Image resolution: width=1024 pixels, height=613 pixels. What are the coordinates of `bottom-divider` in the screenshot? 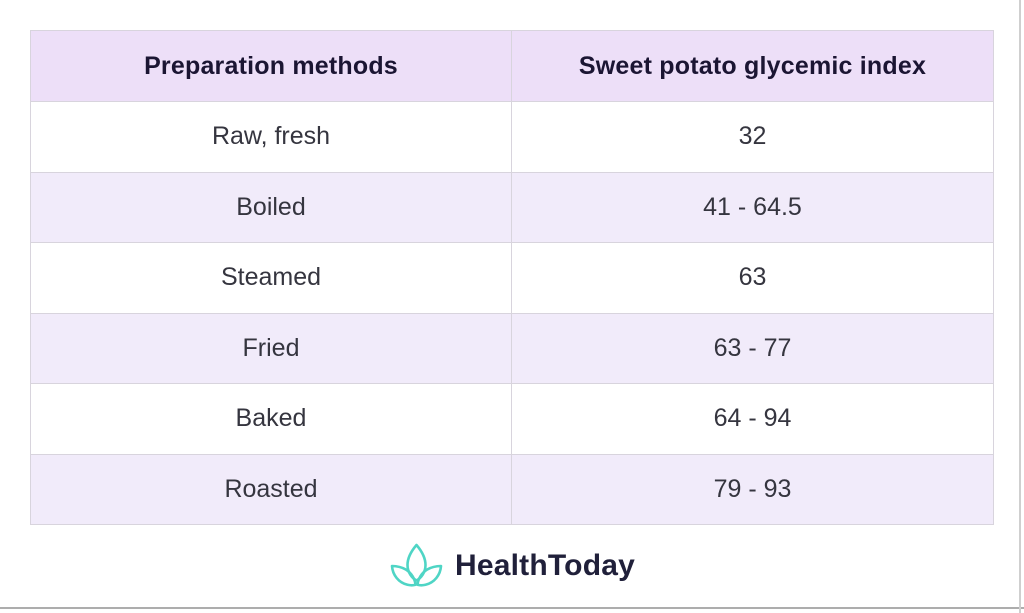 It's located at (512, 608).